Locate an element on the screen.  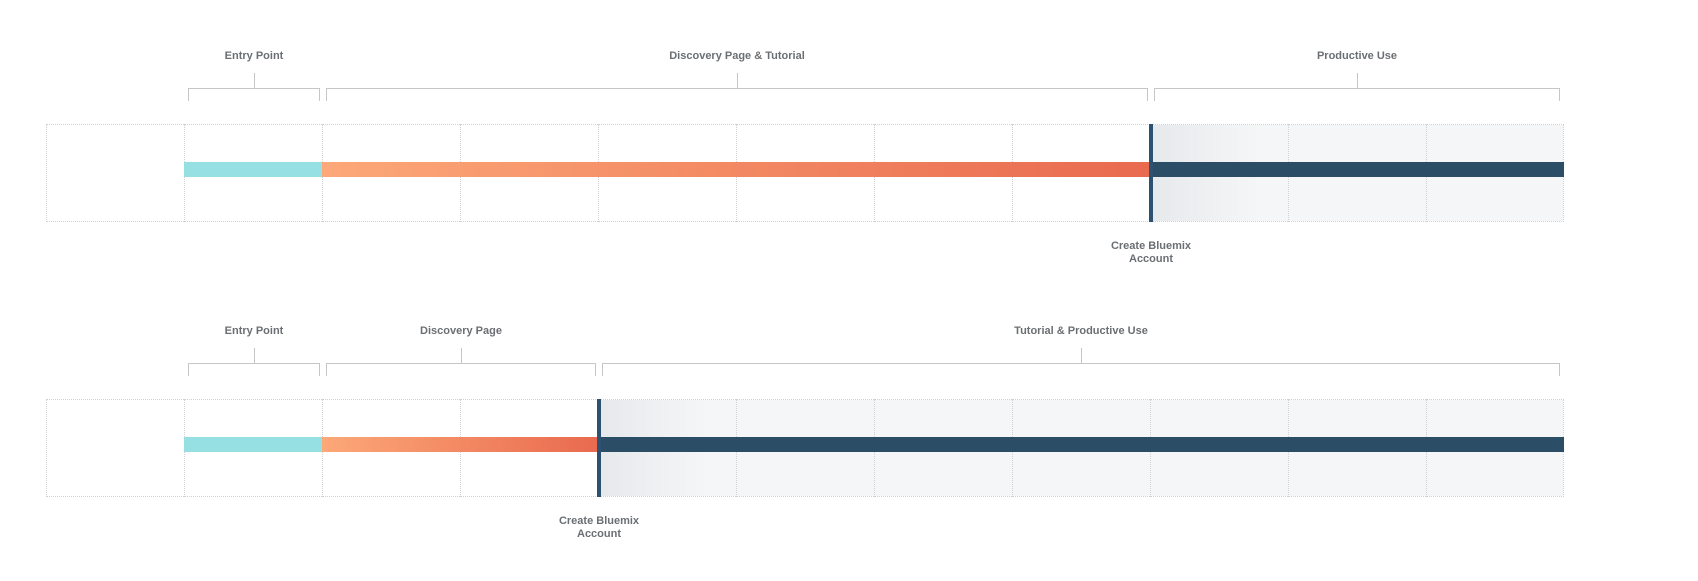
phase-label-discovery: Discovery Page is located at coordinates (461, 331).